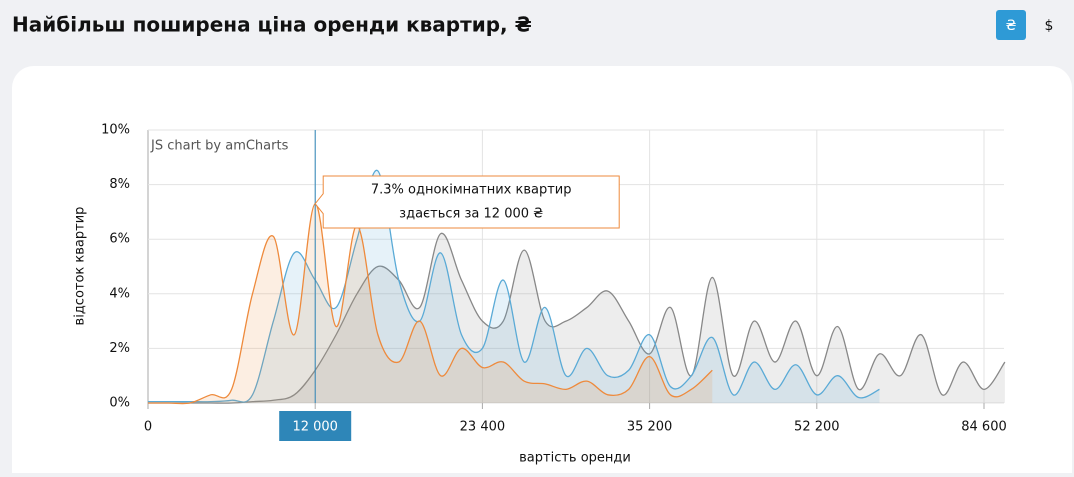 This screenshot has height=477, width=1074. What do you see at coordinates (80, 266) in the screenshot?
I see `y-axis-label: відсоток квартир` at bounding box center [80, 266].